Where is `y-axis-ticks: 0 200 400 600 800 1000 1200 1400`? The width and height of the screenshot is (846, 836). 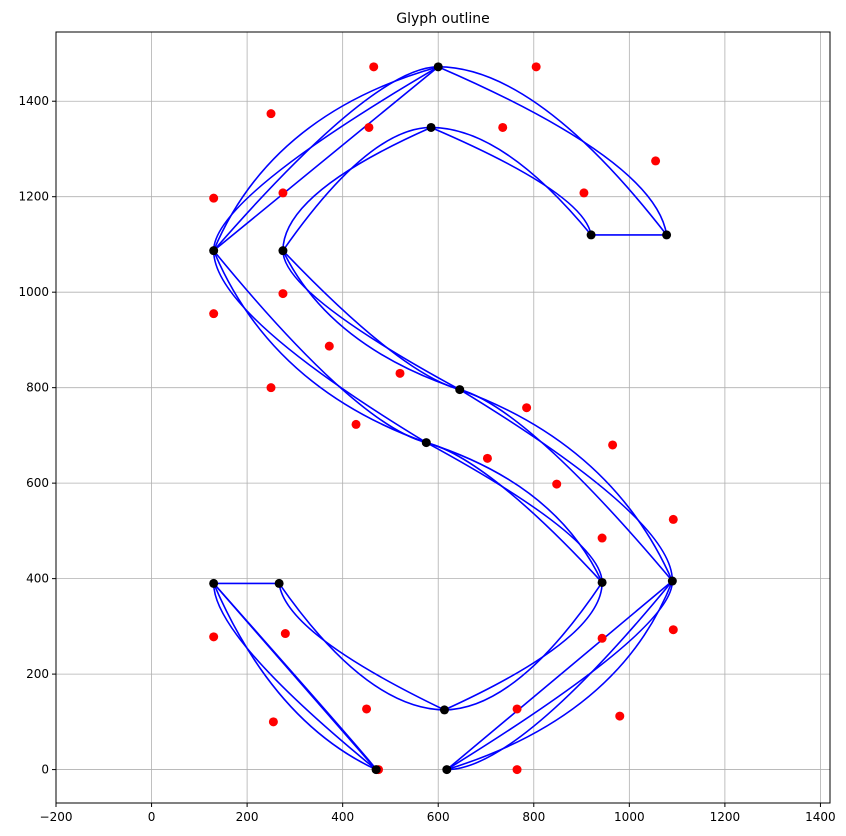
y-axis-ticks: 0 200 400 600 800 1000 1200 1400 is located at coordinates (37, 435).